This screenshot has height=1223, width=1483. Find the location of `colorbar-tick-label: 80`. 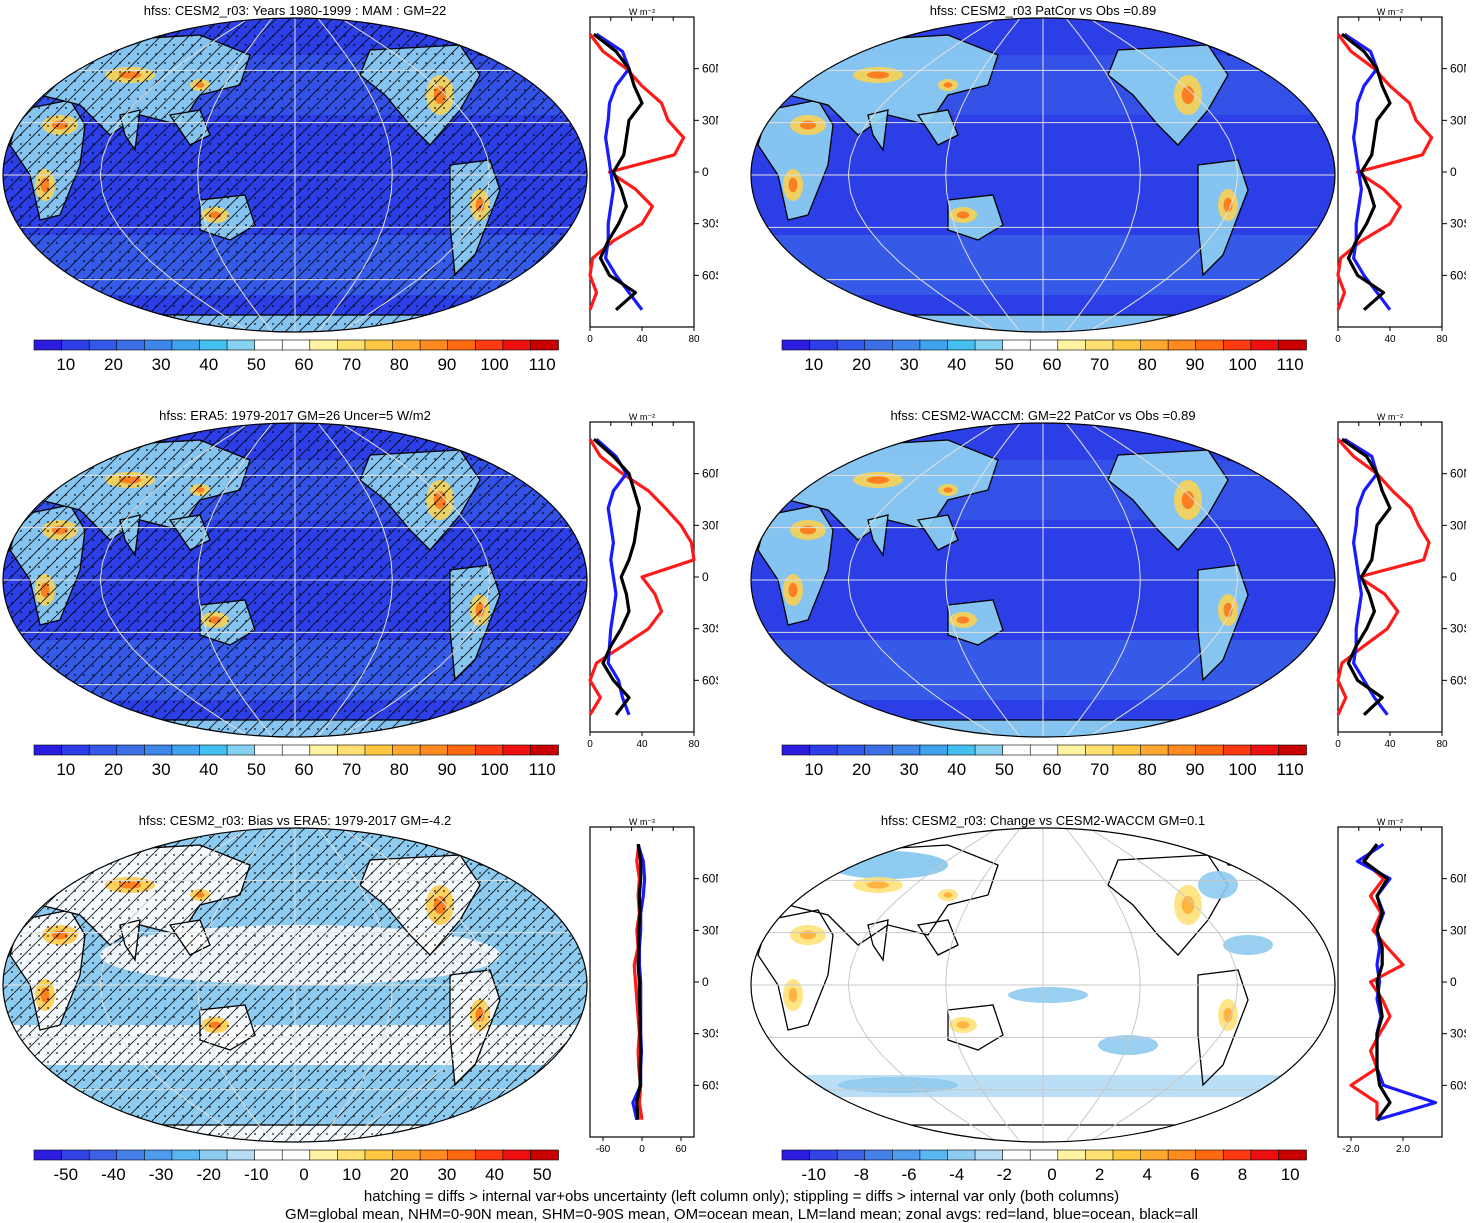

colorbar-tick-label: 80 is located at coordinates (399, 769).